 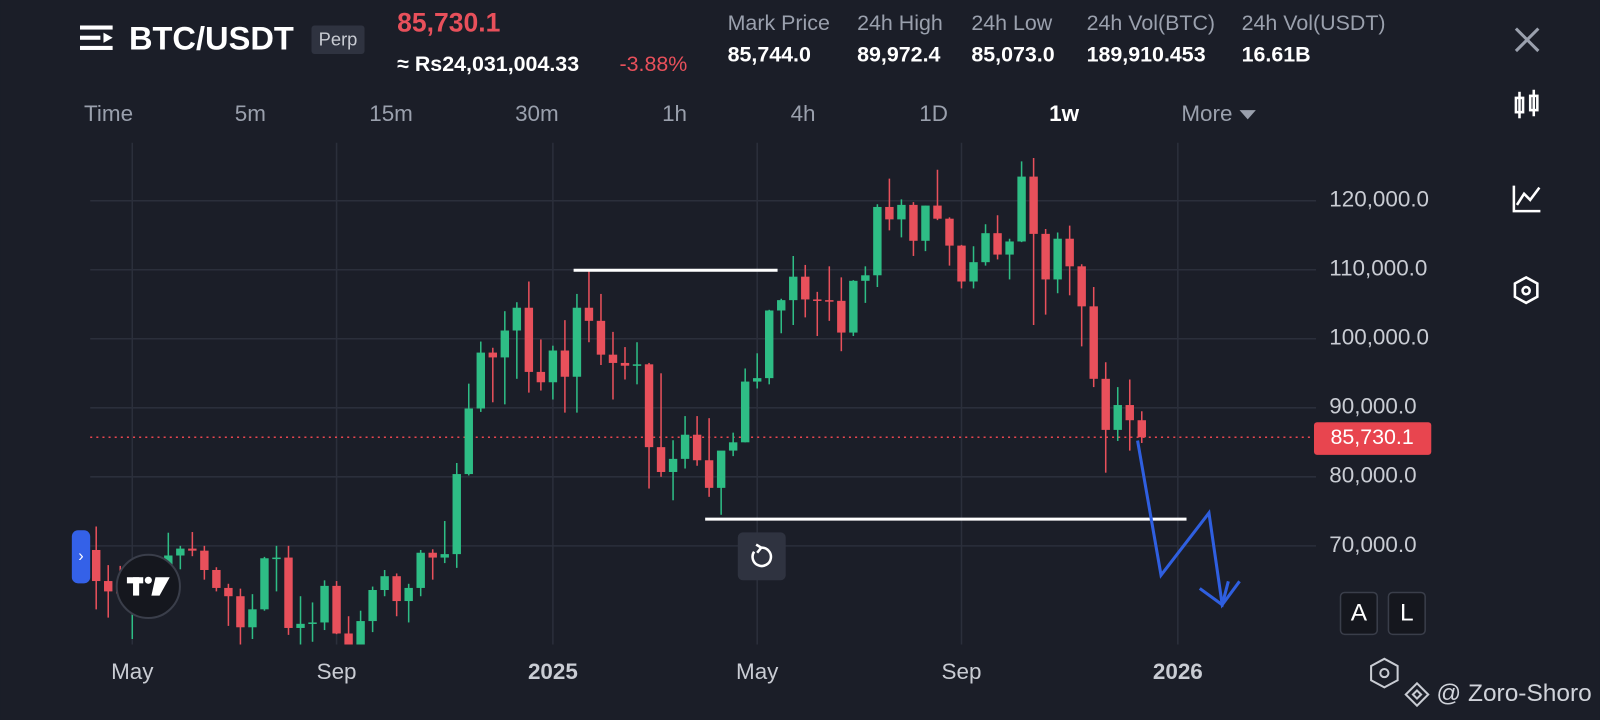 What do you see at coordinates (1064, 113) in the screenshot?
I see `timeframe-tab: 1w` at bounding box center [1064, 113].